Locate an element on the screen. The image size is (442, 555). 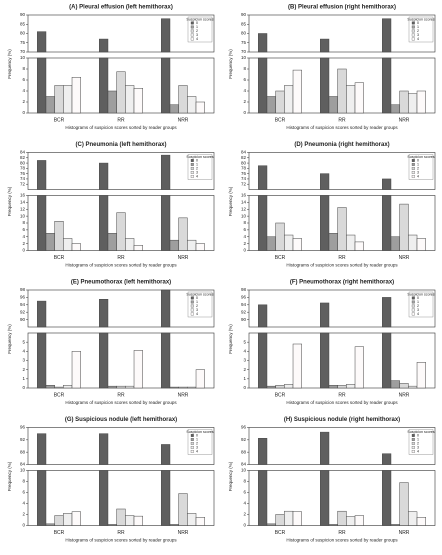
y-tick-label: 10 is located at coordinates (244, 215).